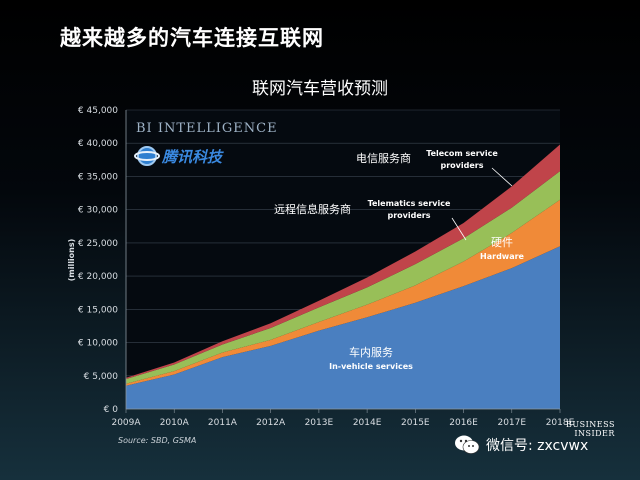 This screenshot has width=640, height=480. What do you see at coordinates (462, 153) in the screenshot?
I see `annotation-telecom-en-1: Telecom service` at bounding box center [462, 153].